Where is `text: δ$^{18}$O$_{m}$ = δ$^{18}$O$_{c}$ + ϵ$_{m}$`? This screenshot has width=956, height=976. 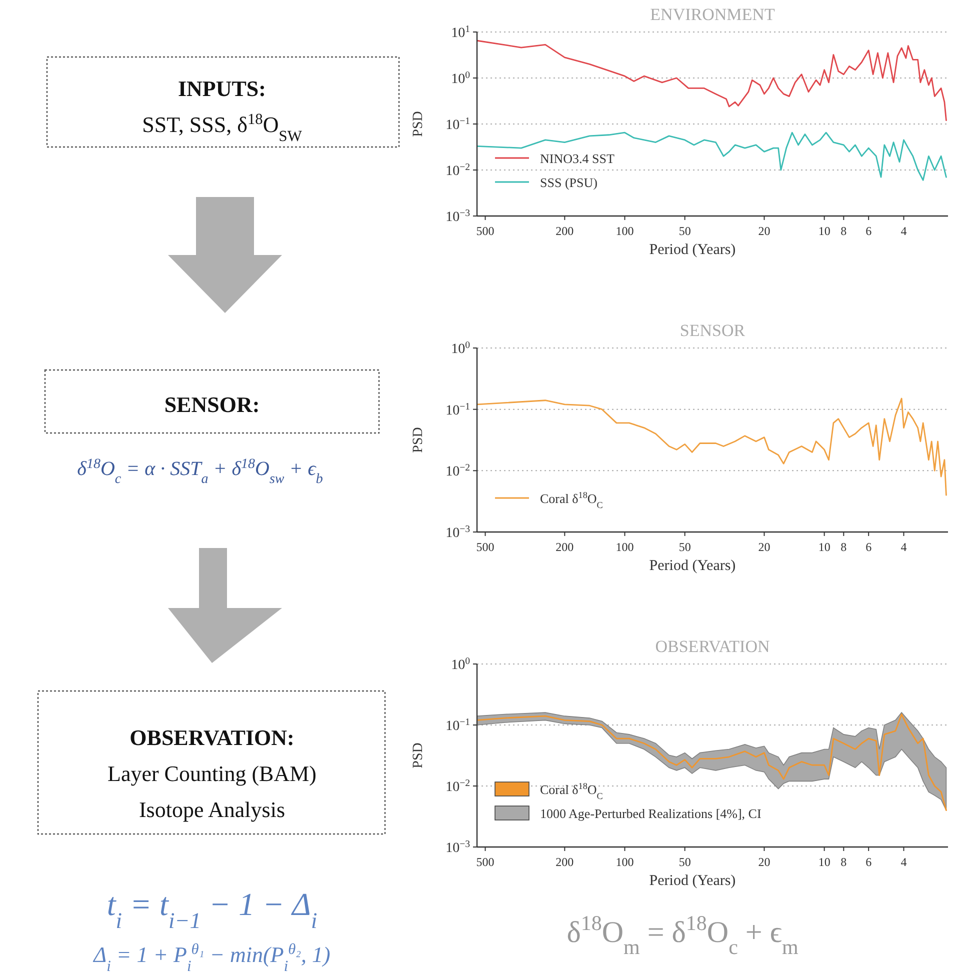 text: δ$^{18}$O$_{m}$ = δ$^{18}$O$_{c}$ + ϵ$_{m}$ is located at coordinates (682, 935).